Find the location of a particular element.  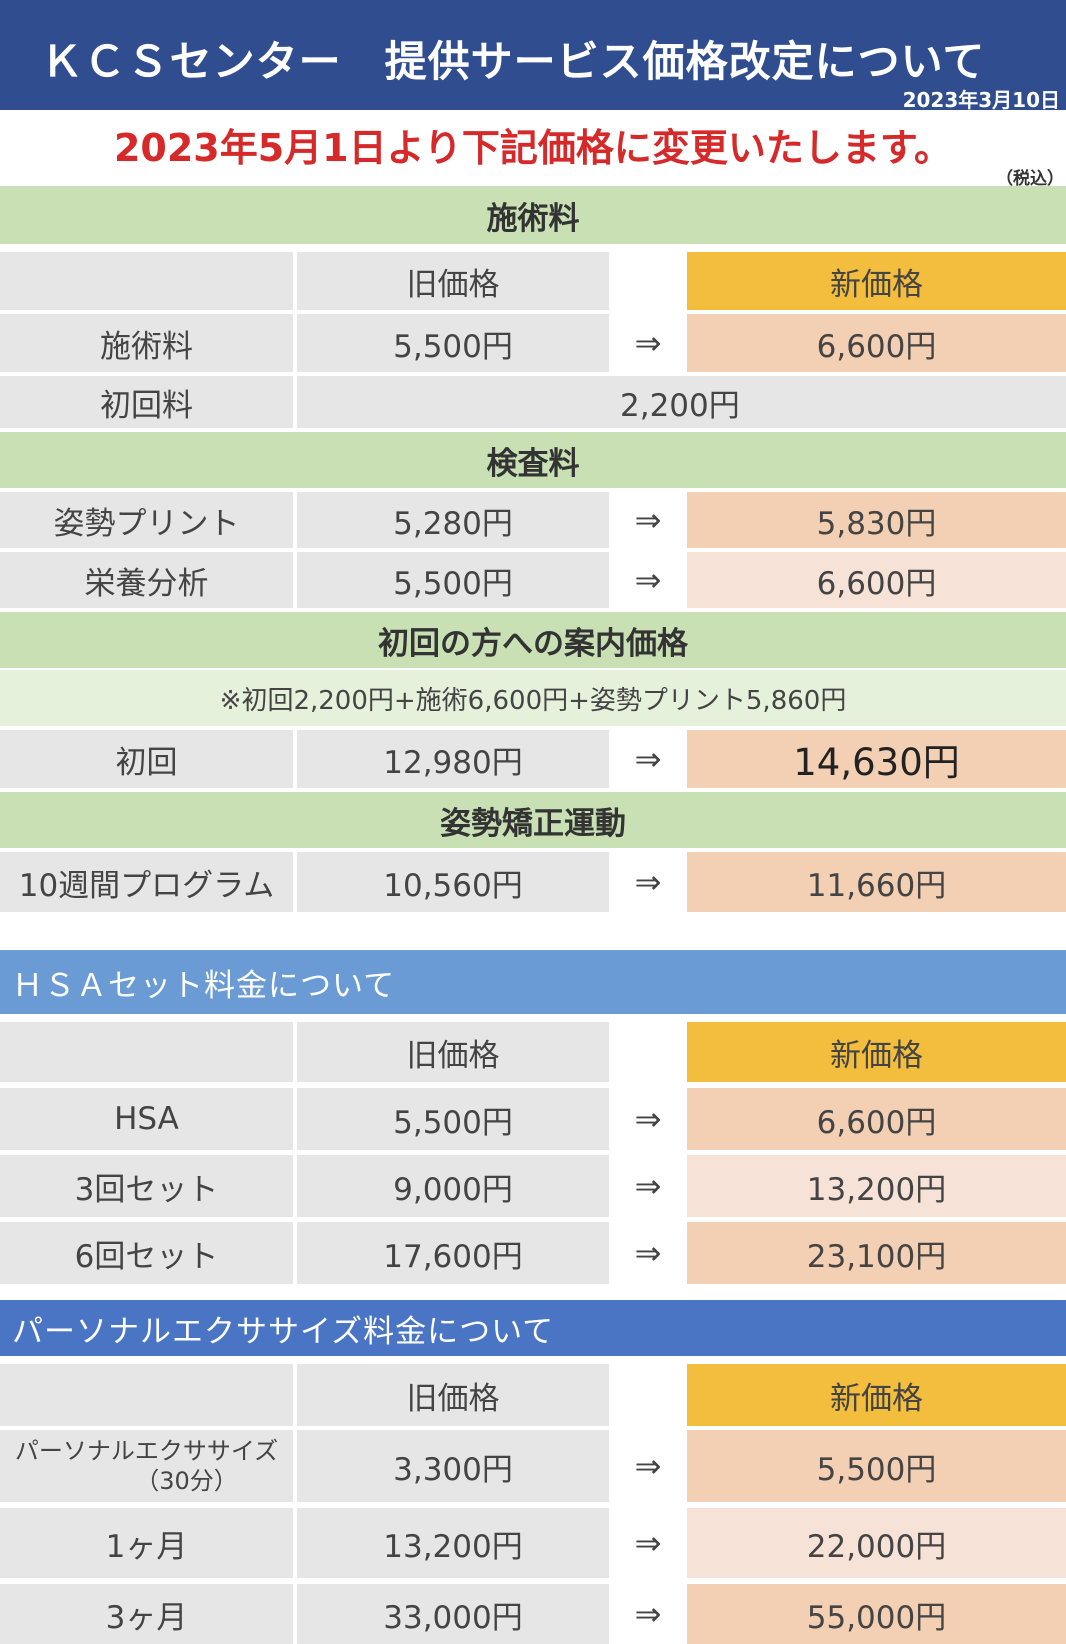

old-price: 13,200円 is located at coordinates (453, 1543).